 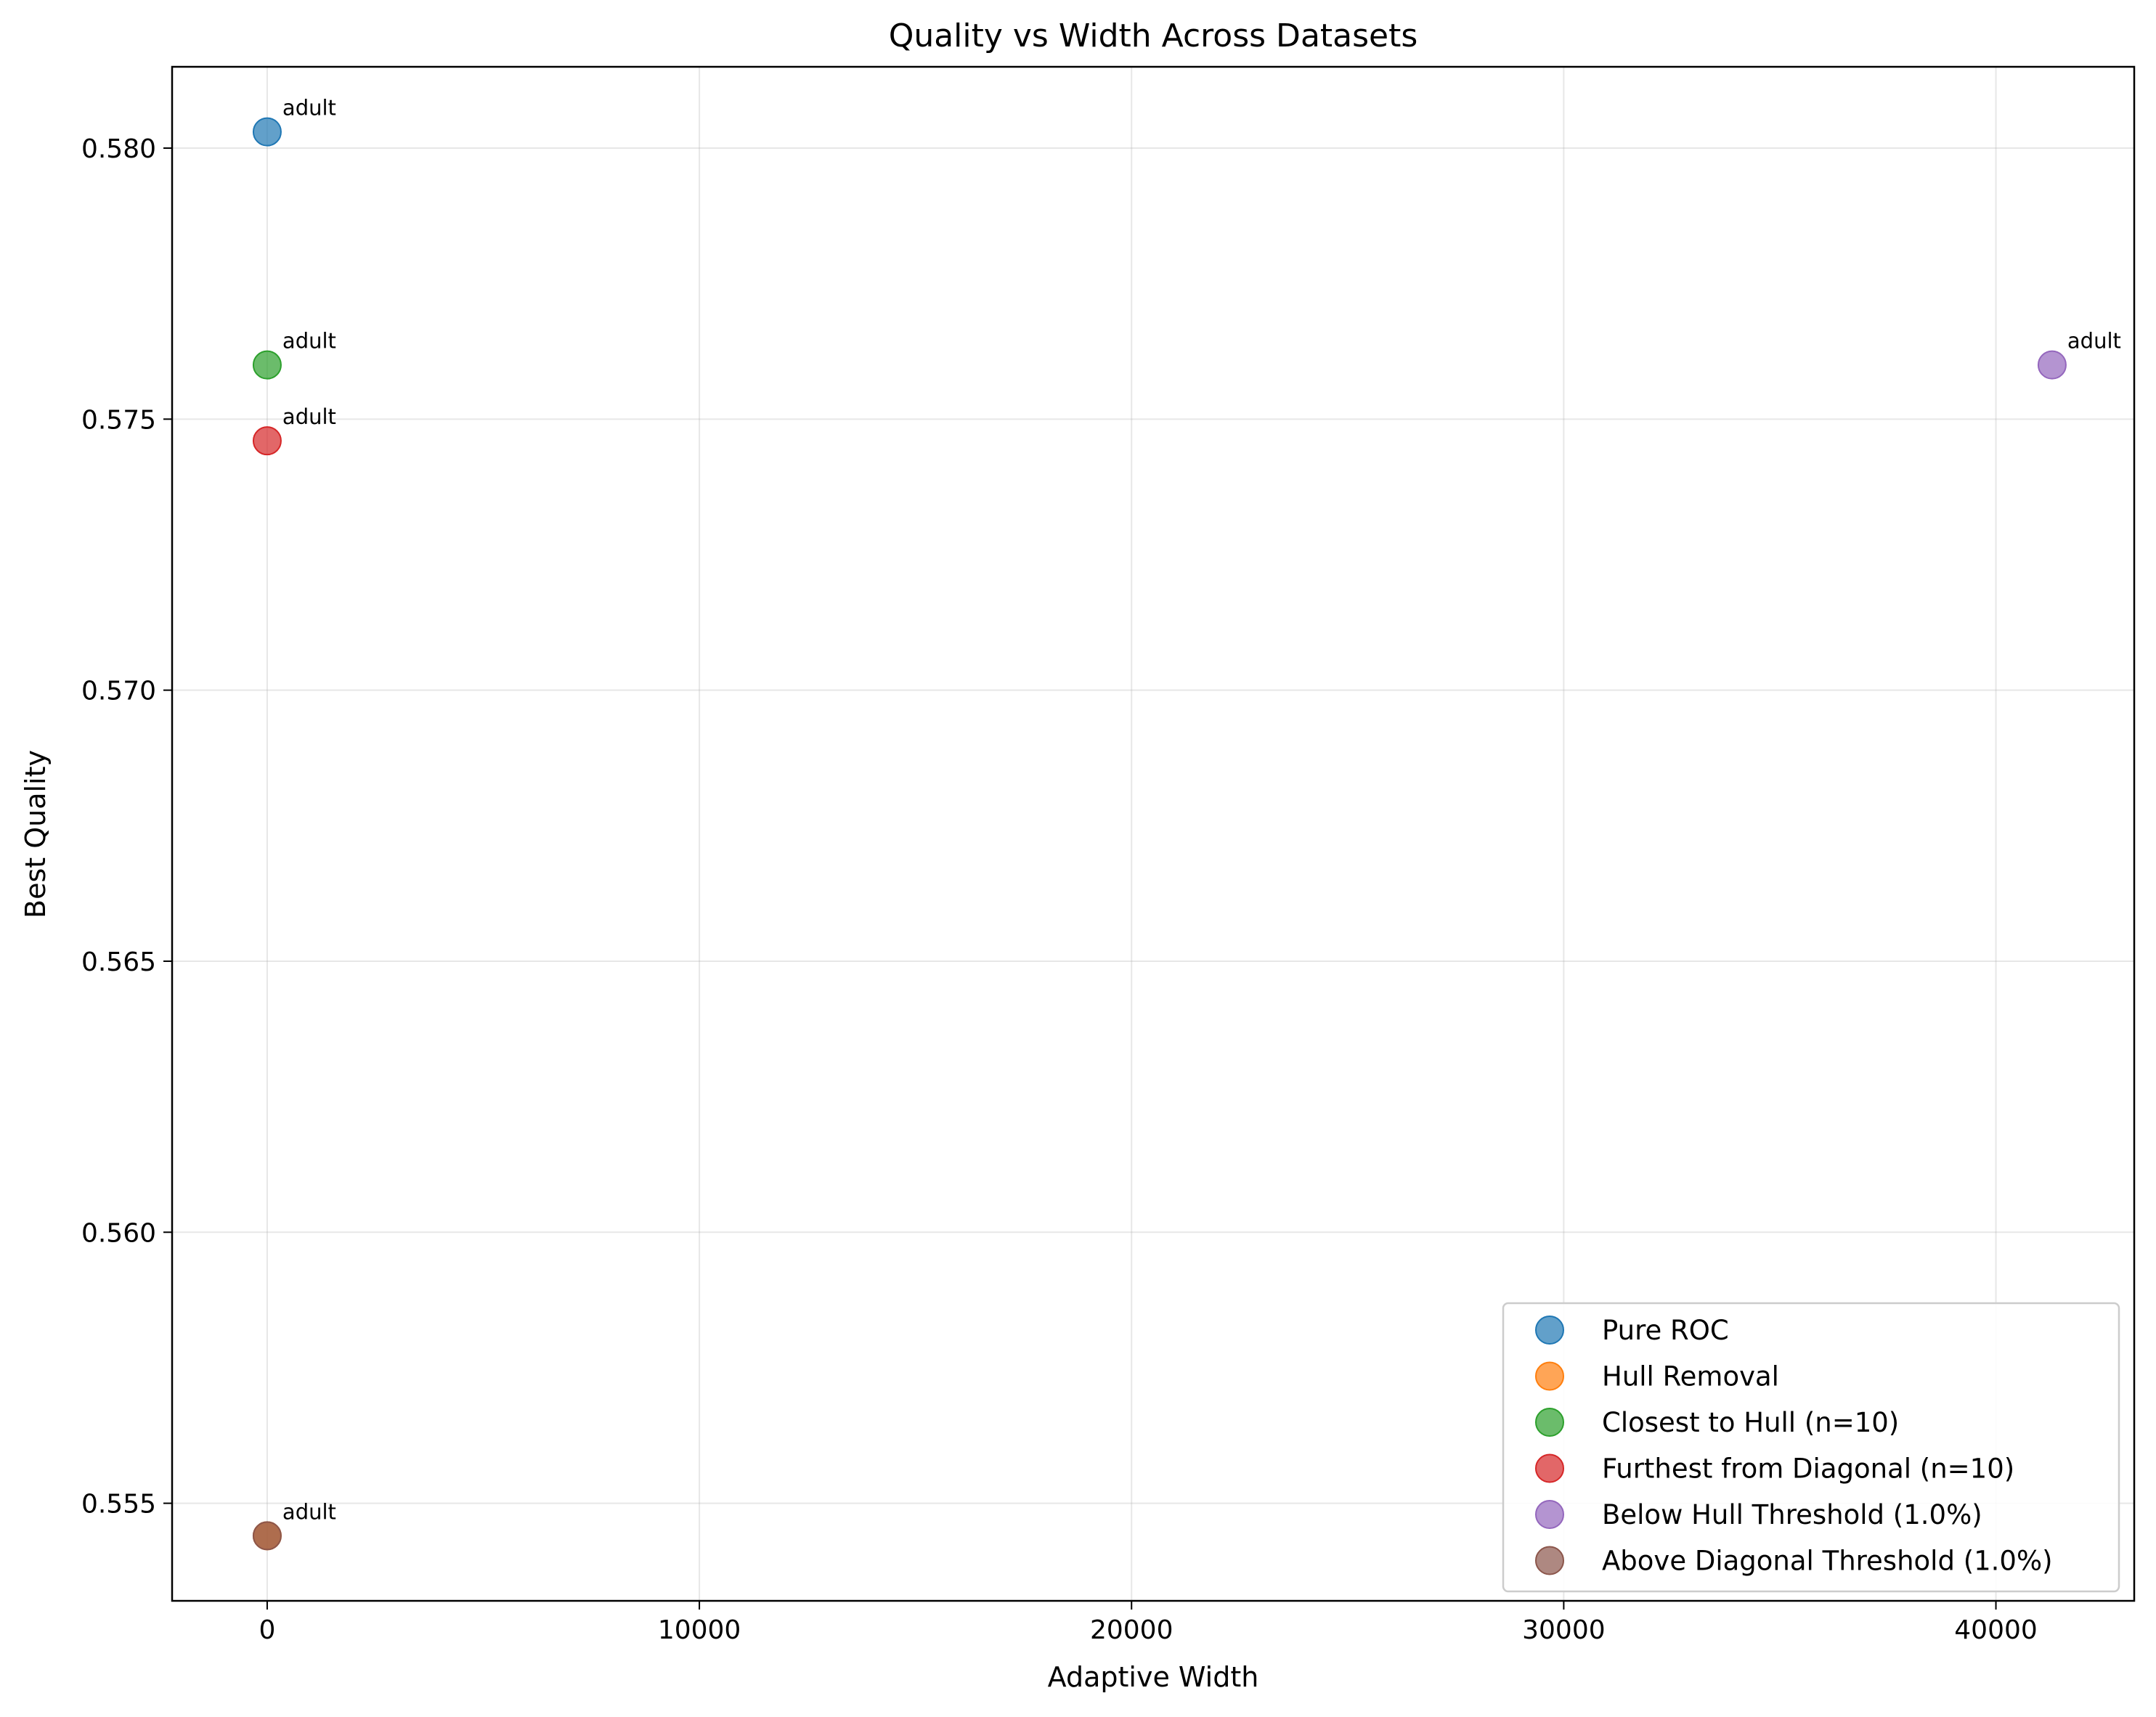 I want to click on x-tick-label: 10000, so click(x=699, y=1630).